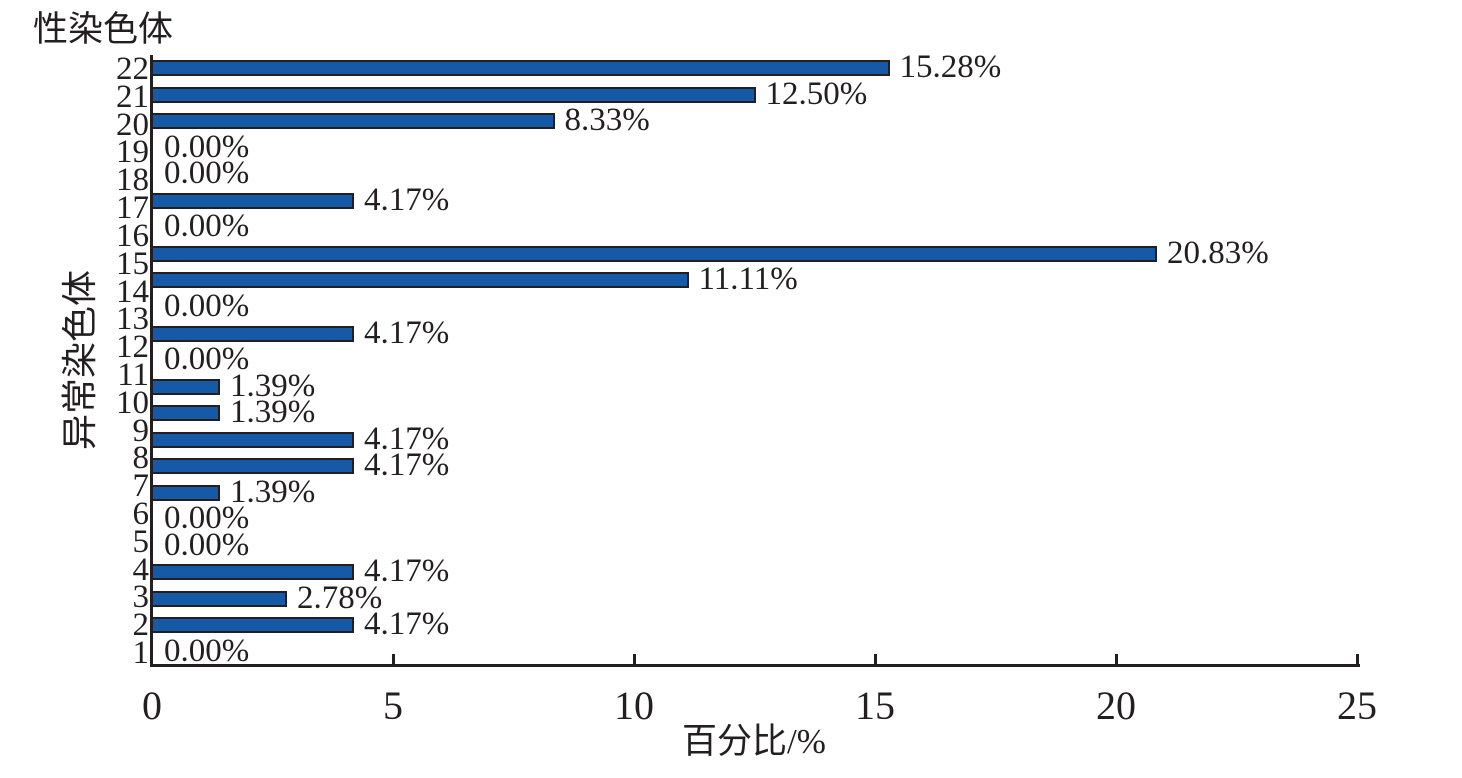  I want to click on x-axis-title: 百分比/%, so click(754, 741).